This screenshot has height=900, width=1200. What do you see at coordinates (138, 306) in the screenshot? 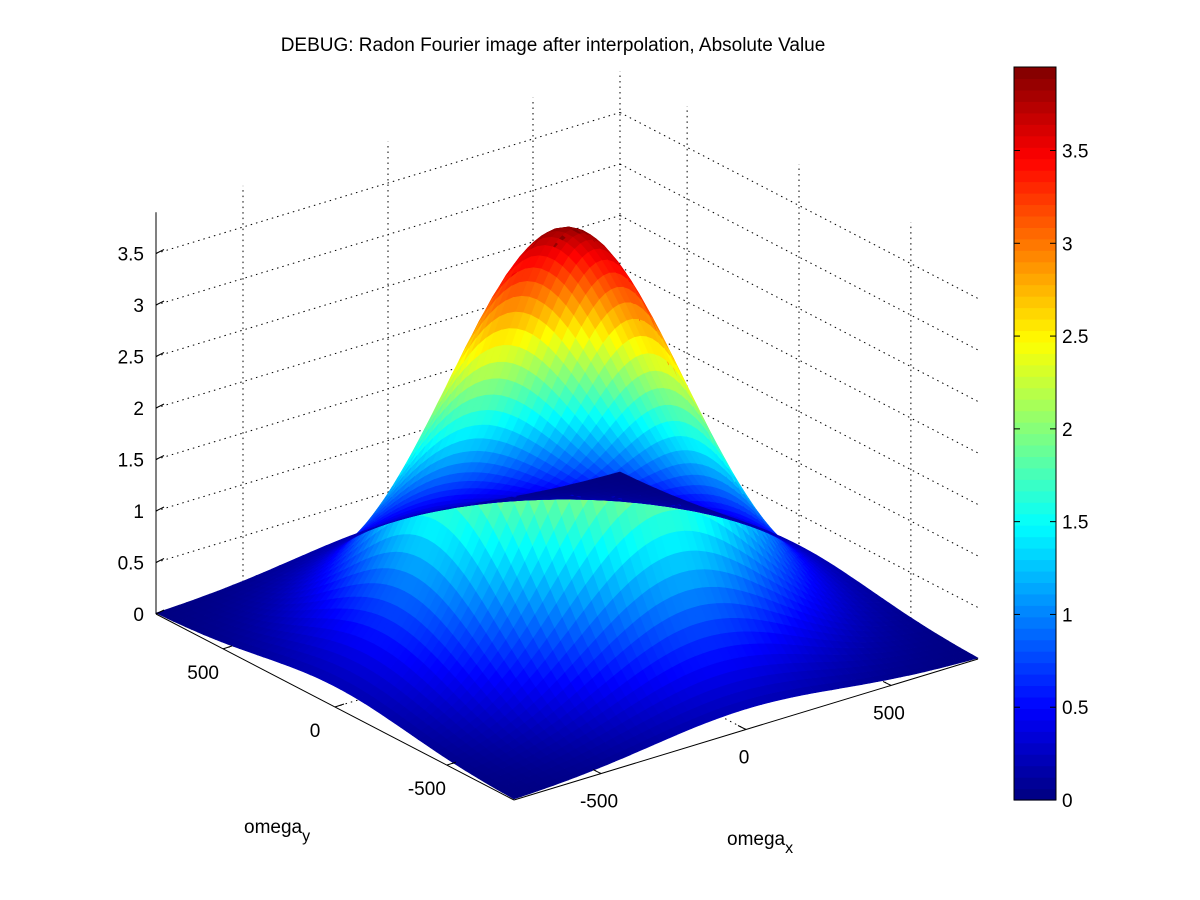
I see `z-tick-label: 3` at bounding box center [138, 306].